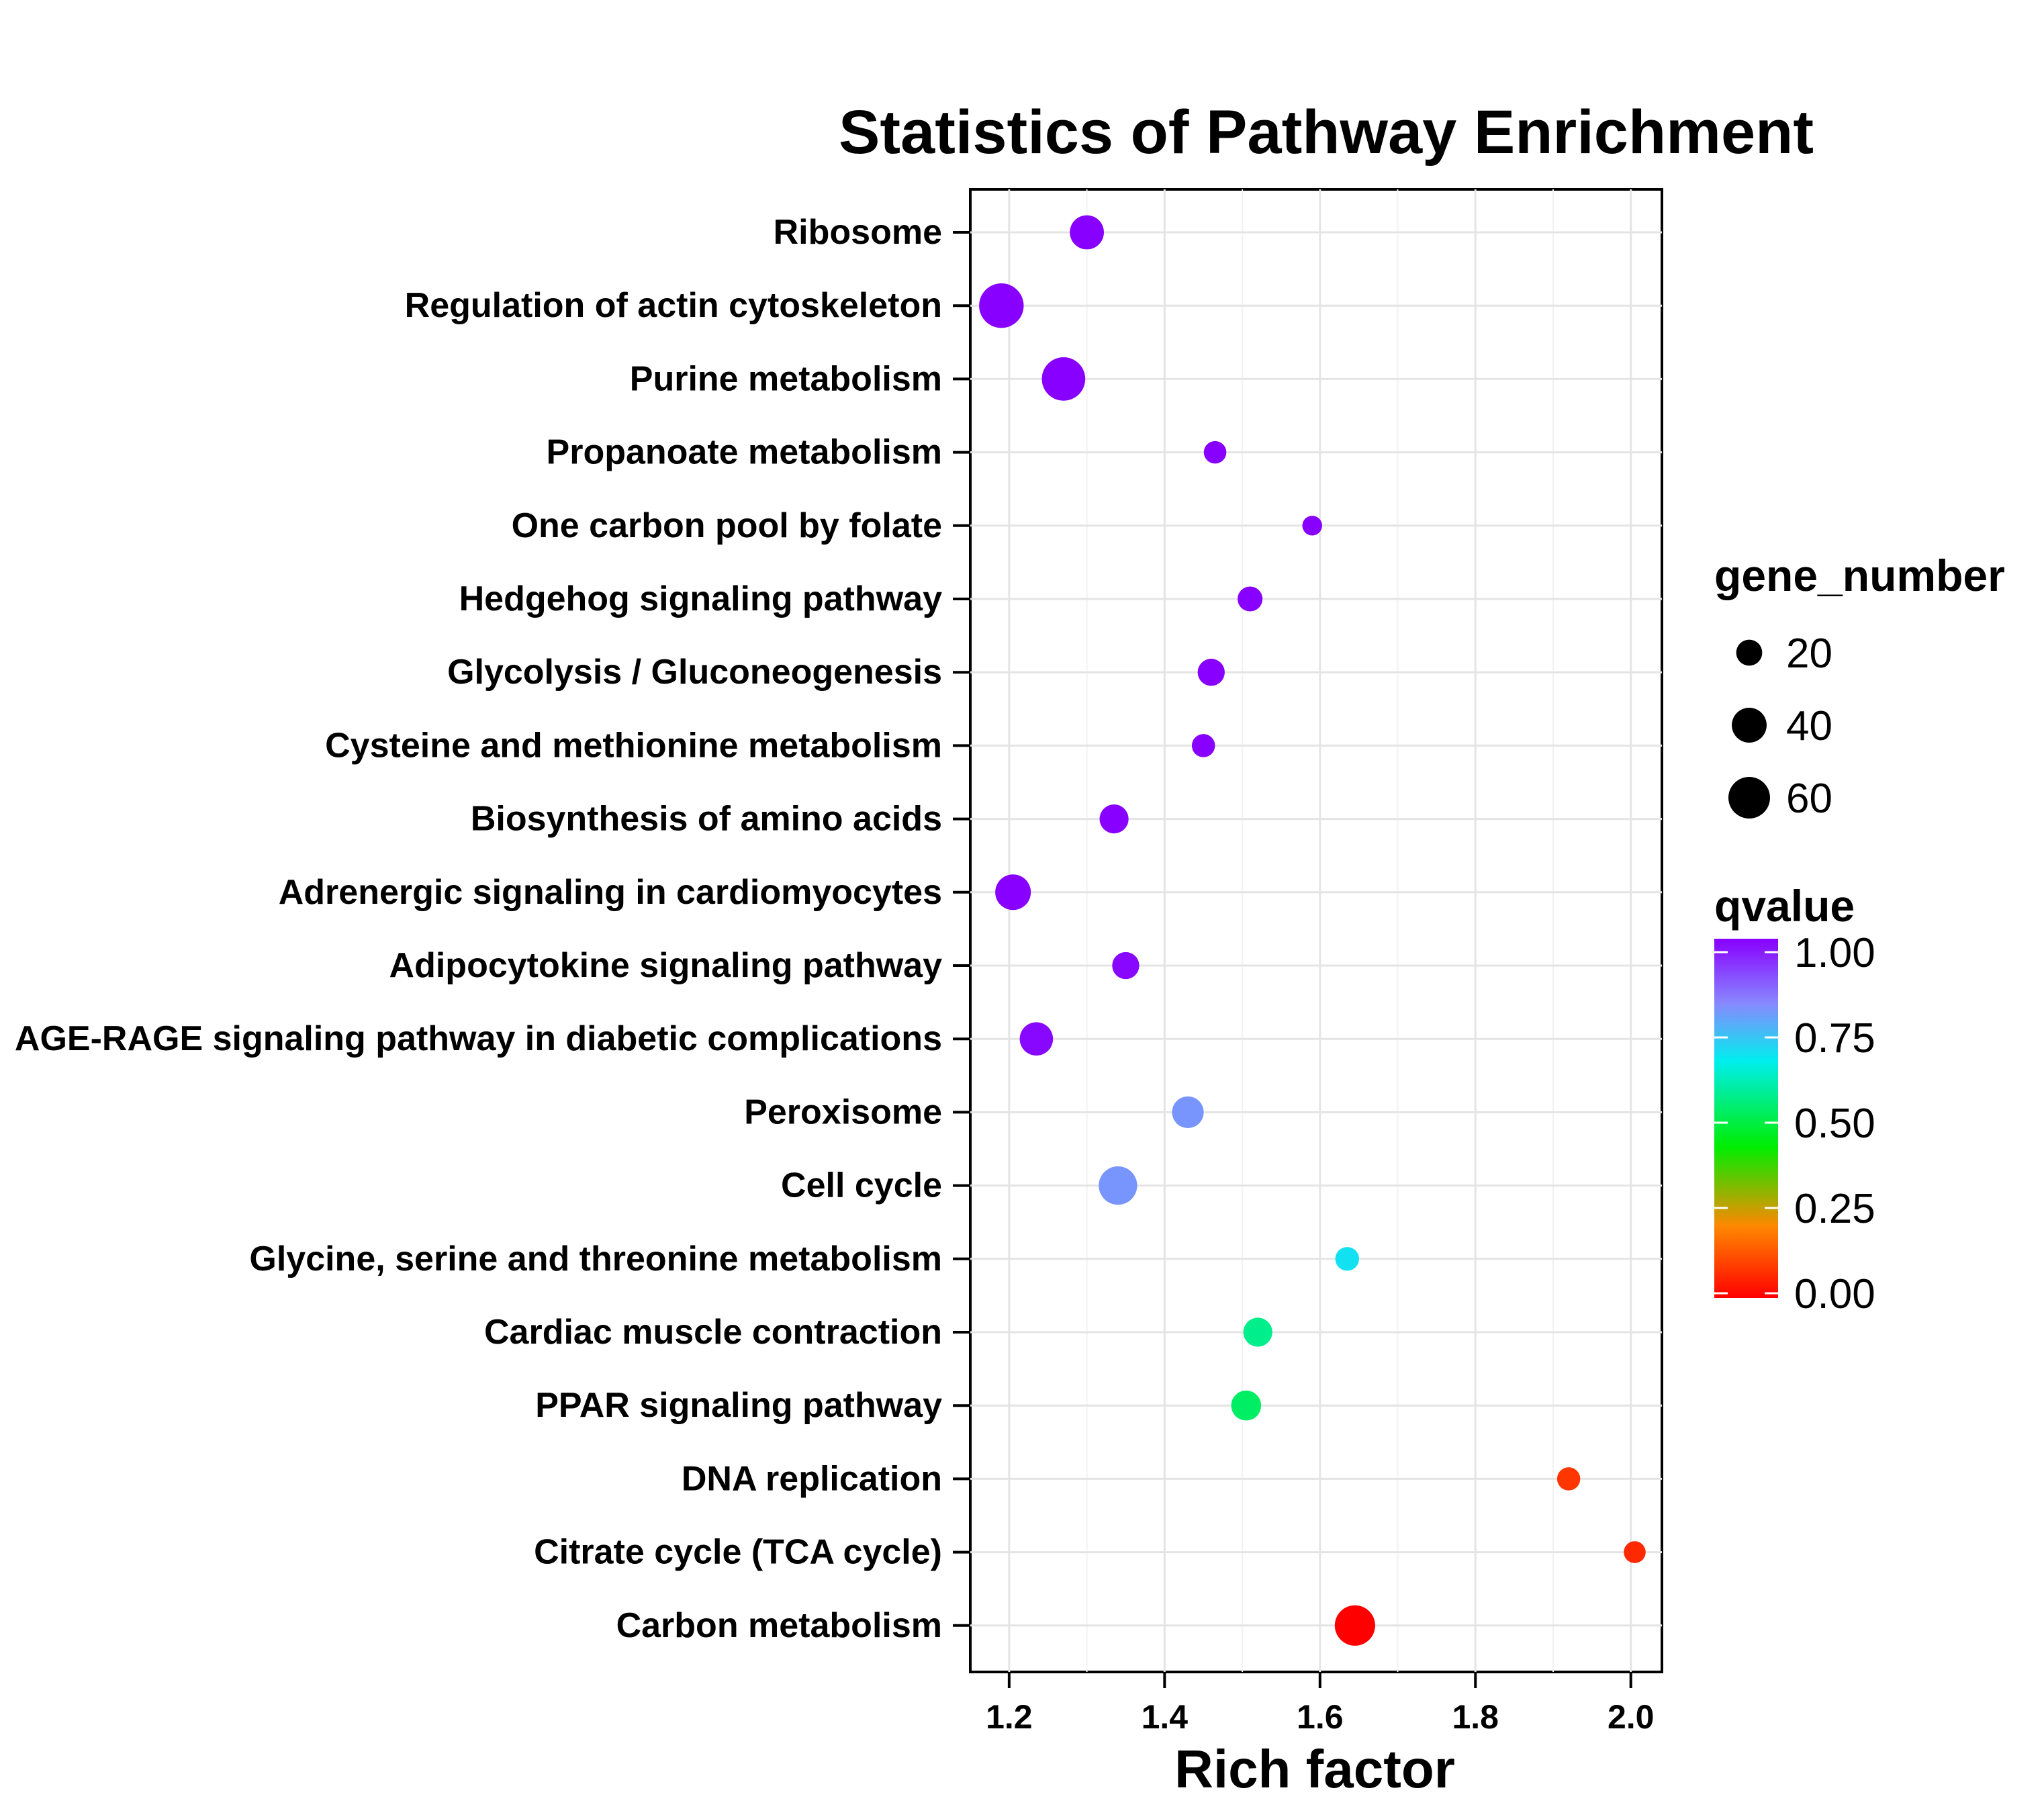 The height and width of the screenshot is (1817, 2044). Describe the element at coordinates (1314, 1769) in the screenshot. I see `x-axis-label: Rich factor` at that location.